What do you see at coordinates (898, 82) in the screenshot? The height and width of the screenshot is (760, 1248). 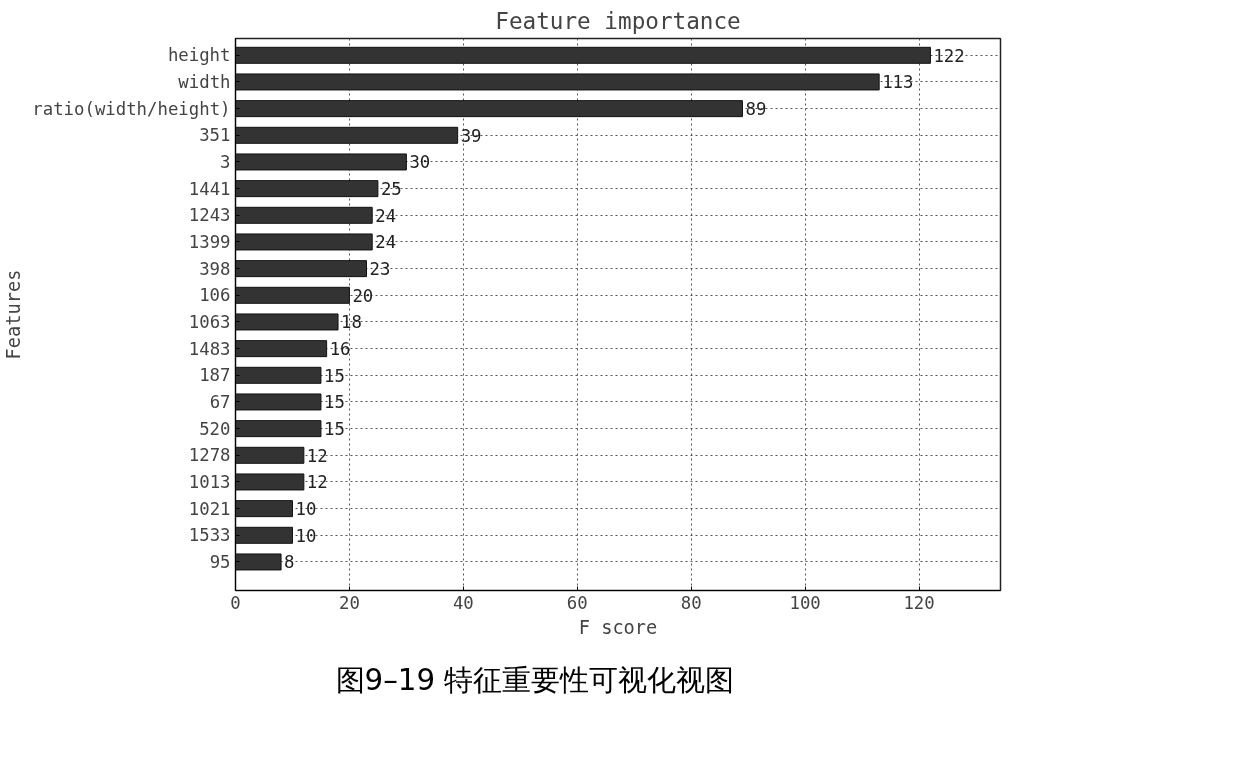 I see `data-label: 113` at bounding box center [898, 82].